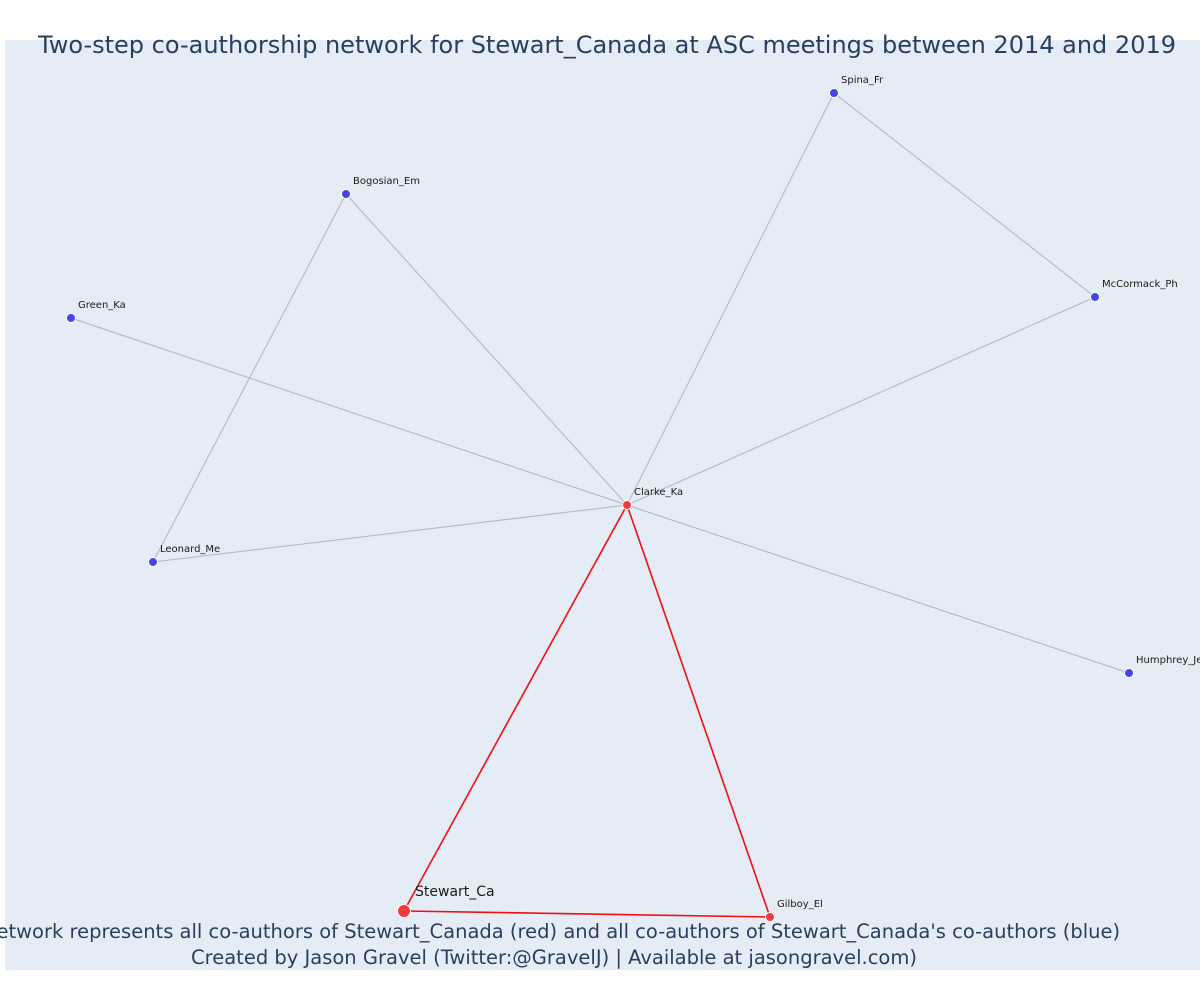  What do you see at coordinates (964, 195) in the screenshot?
I see `edge-spina-mccormack` at bounding box center [964, 195].